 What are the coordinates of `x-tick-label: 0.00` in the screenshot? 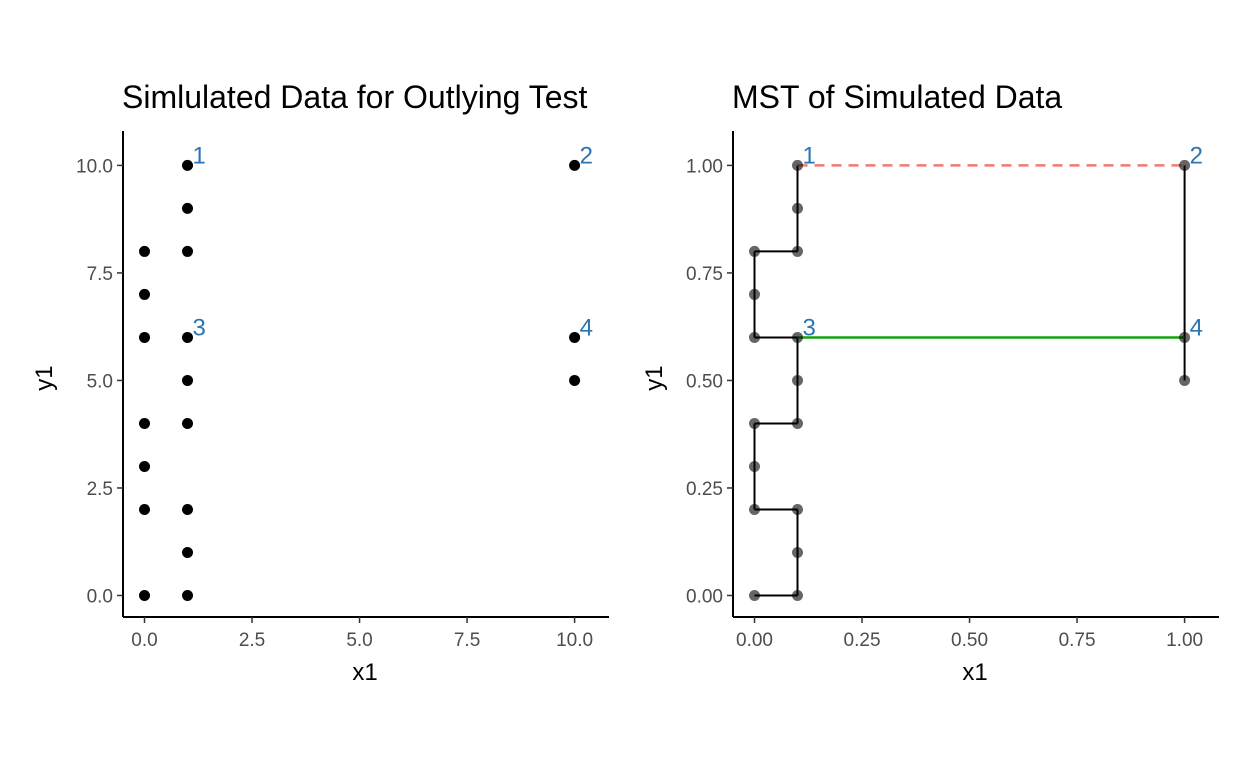 It's located at (754, 640).